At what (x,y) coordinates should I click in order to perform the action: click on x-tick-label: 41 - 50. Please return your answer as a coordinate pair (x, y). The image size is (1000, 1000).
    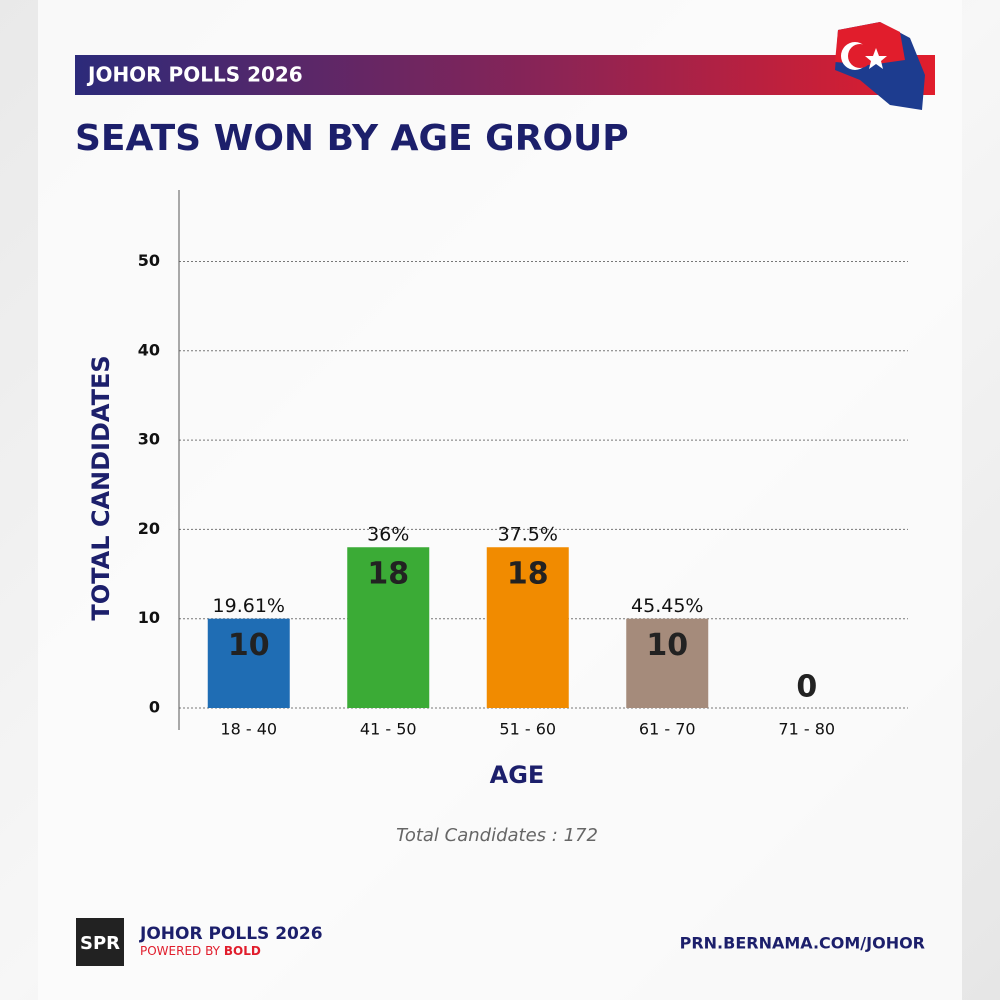
    Looking at the image, I should click on (388, 729).